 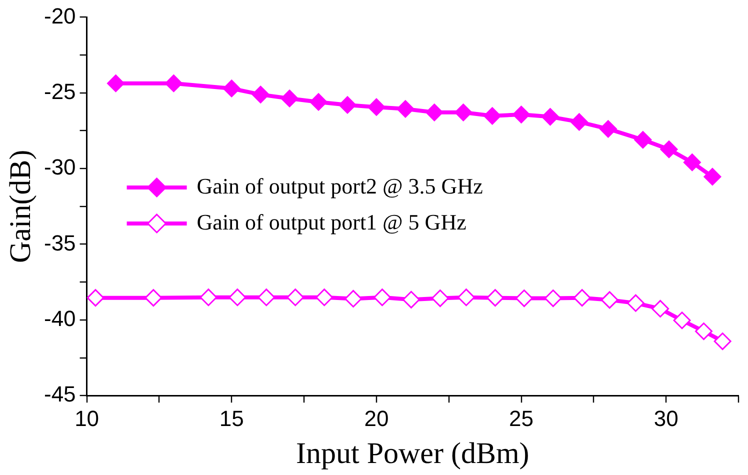 I want to click on y-tick-label: -35, so click(x=60, y=243).